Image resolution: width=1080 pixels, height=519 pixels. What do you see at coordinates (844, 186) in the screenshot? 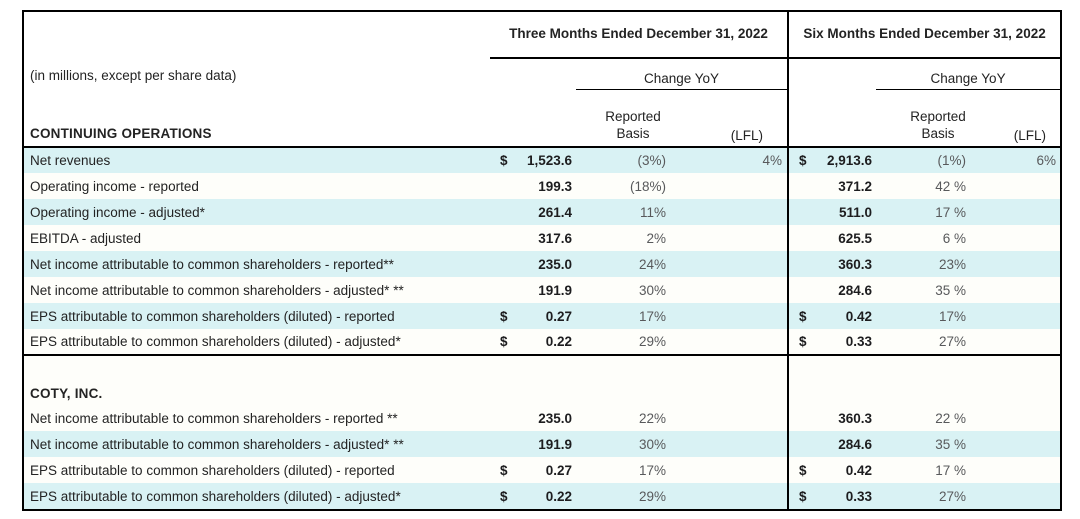
I see `value-6m: 371.2` at bounding box center [844, 186].